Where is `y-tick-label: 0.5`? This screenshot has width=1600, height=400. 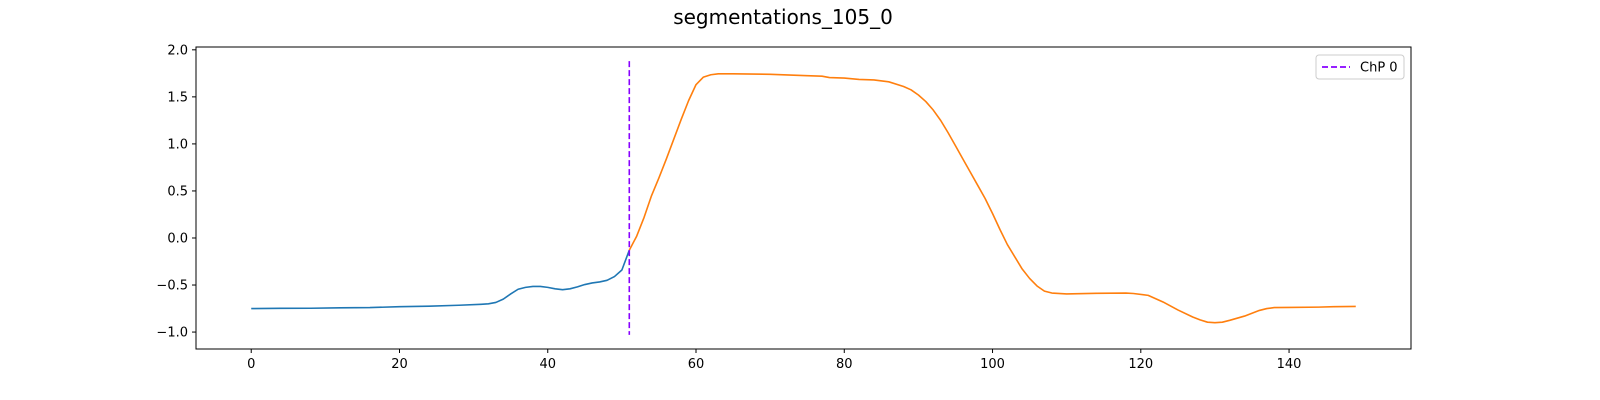
y-tick-label: 0.5 is located at coordinates (177, 191).